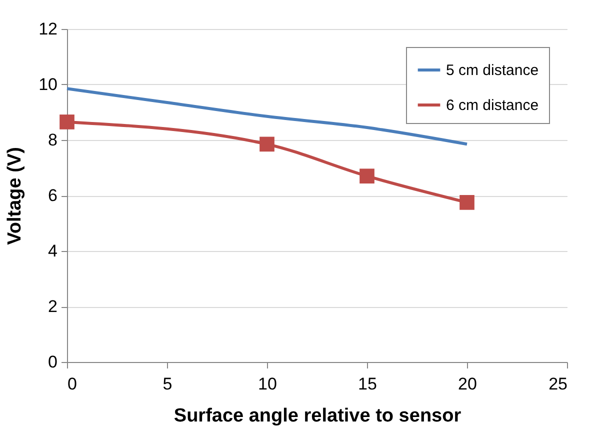  Describe the element at coordinates (48, 29) in the screenshot. I see `y-tick-label: 12` at that location.